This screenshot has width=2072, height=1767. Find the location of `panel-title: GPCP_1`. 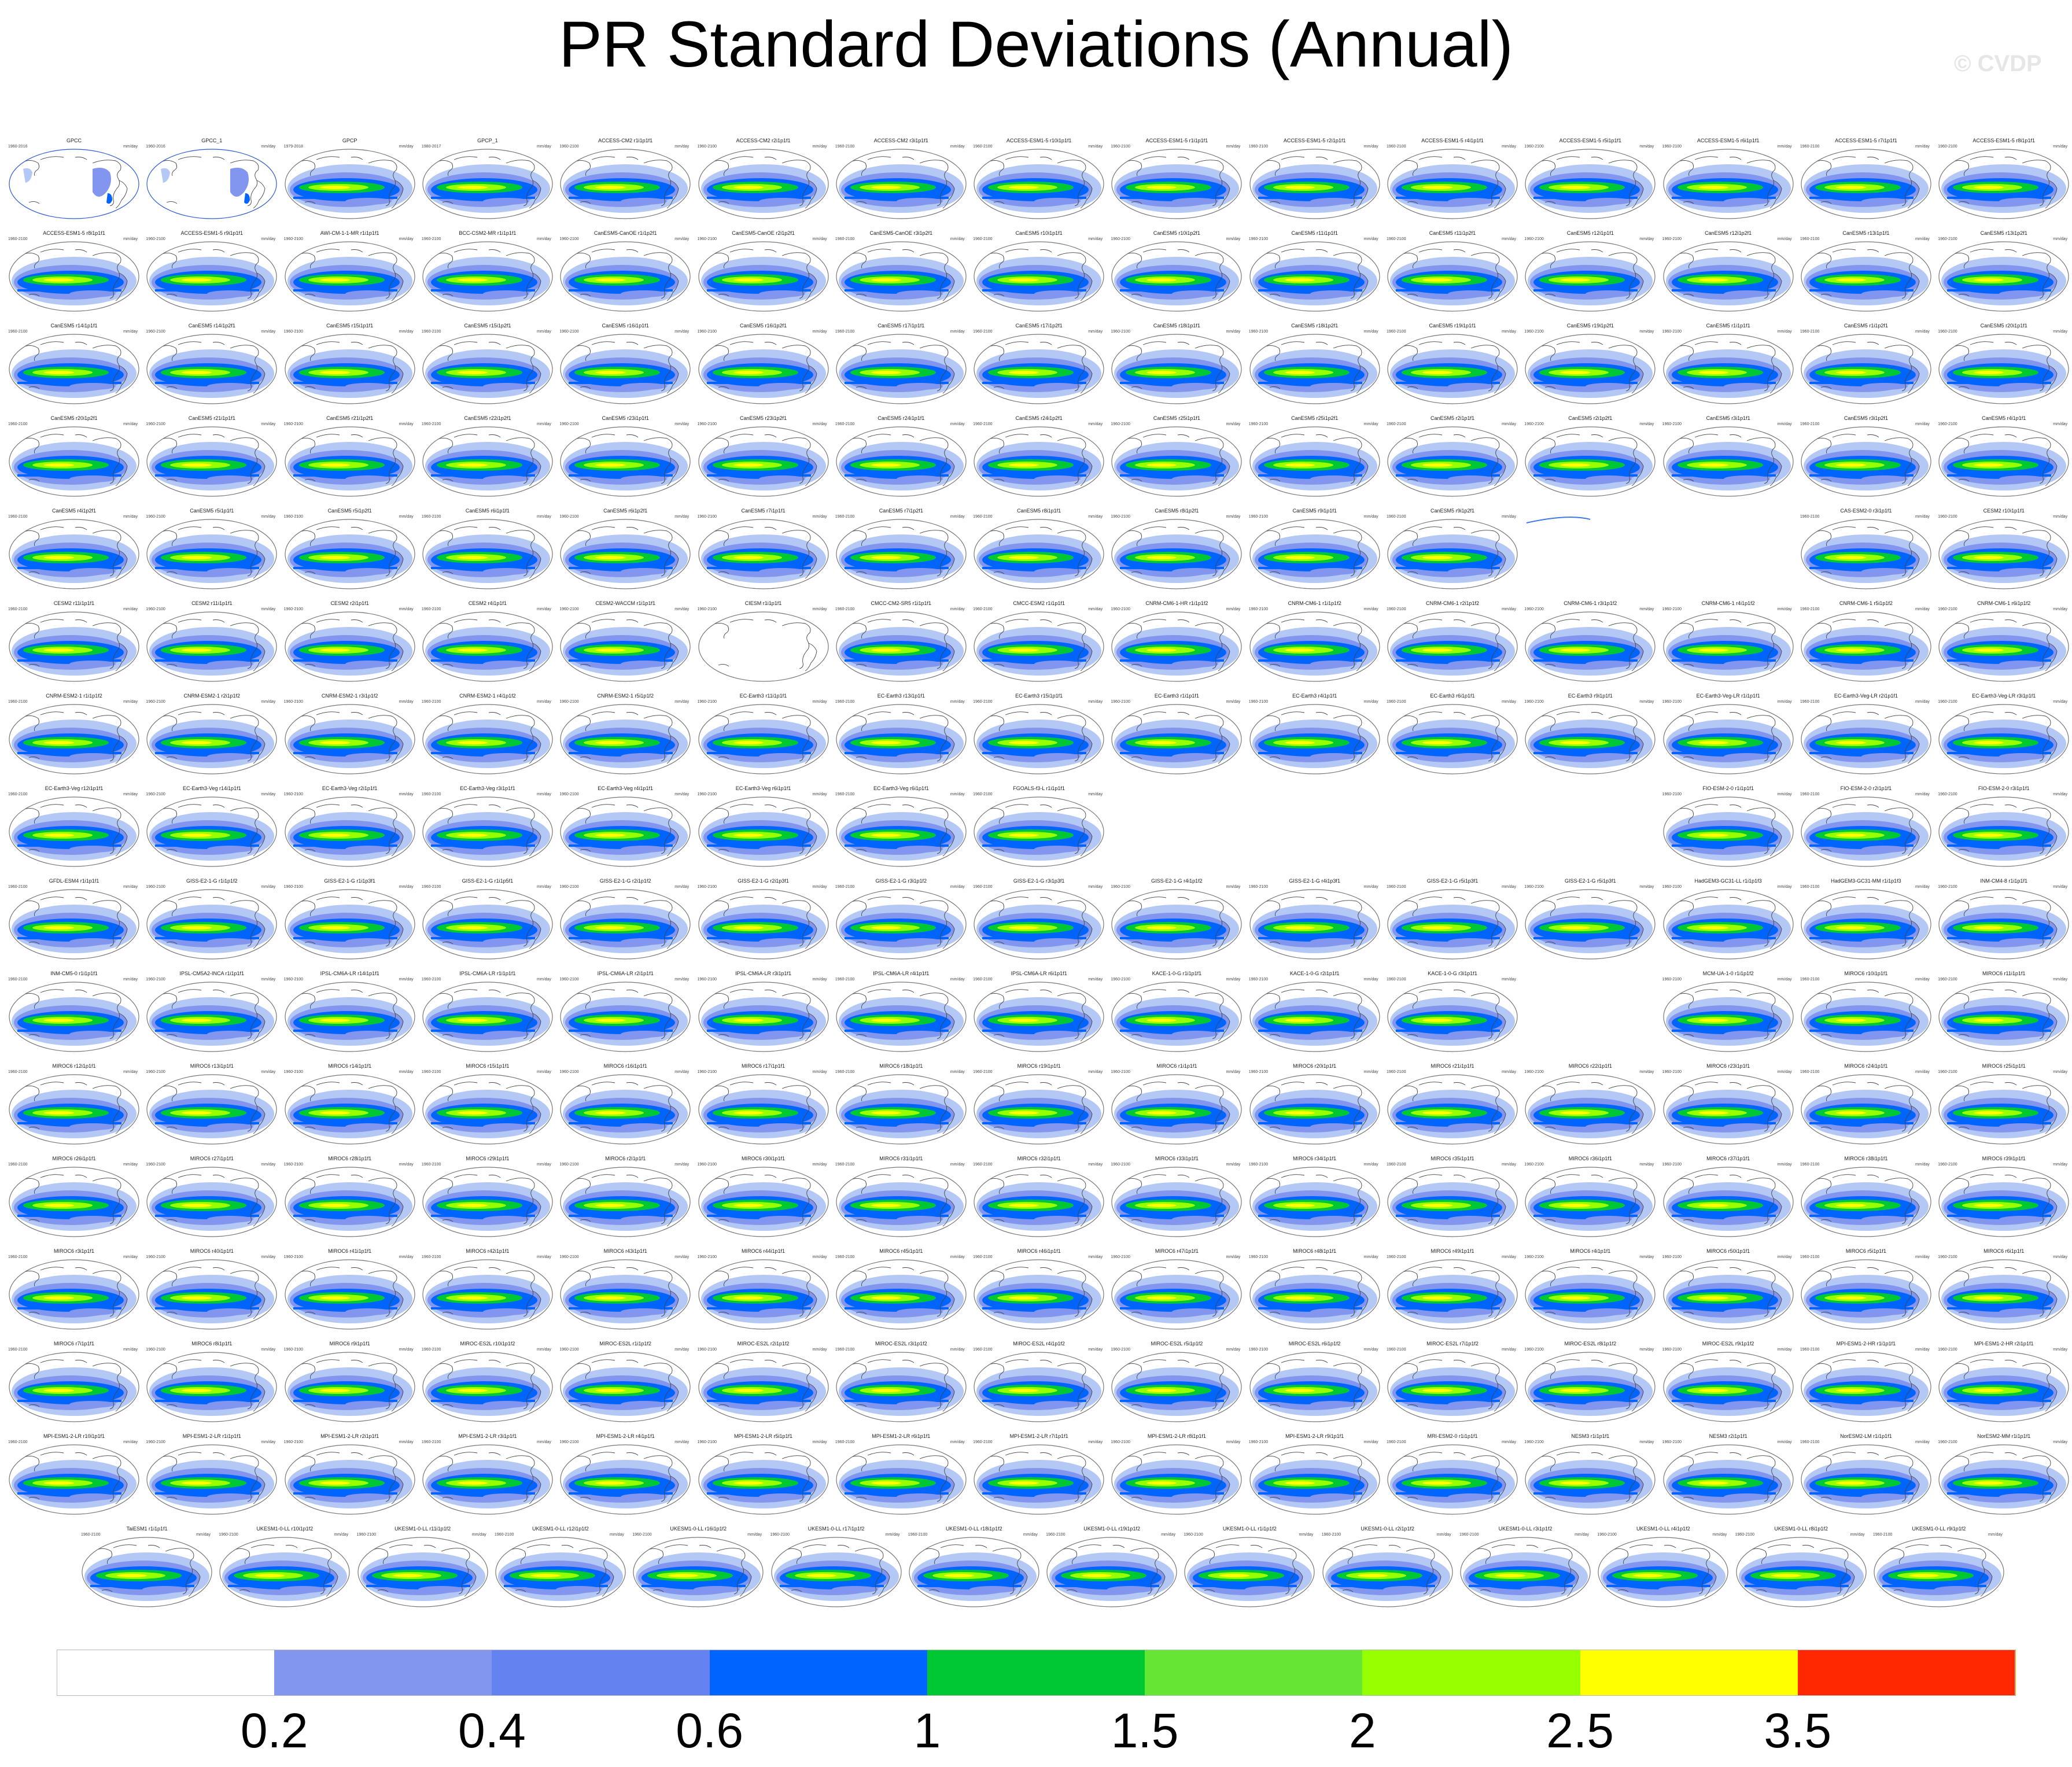

panel-title: GPCP_1 is located at coordinates (487, 140).